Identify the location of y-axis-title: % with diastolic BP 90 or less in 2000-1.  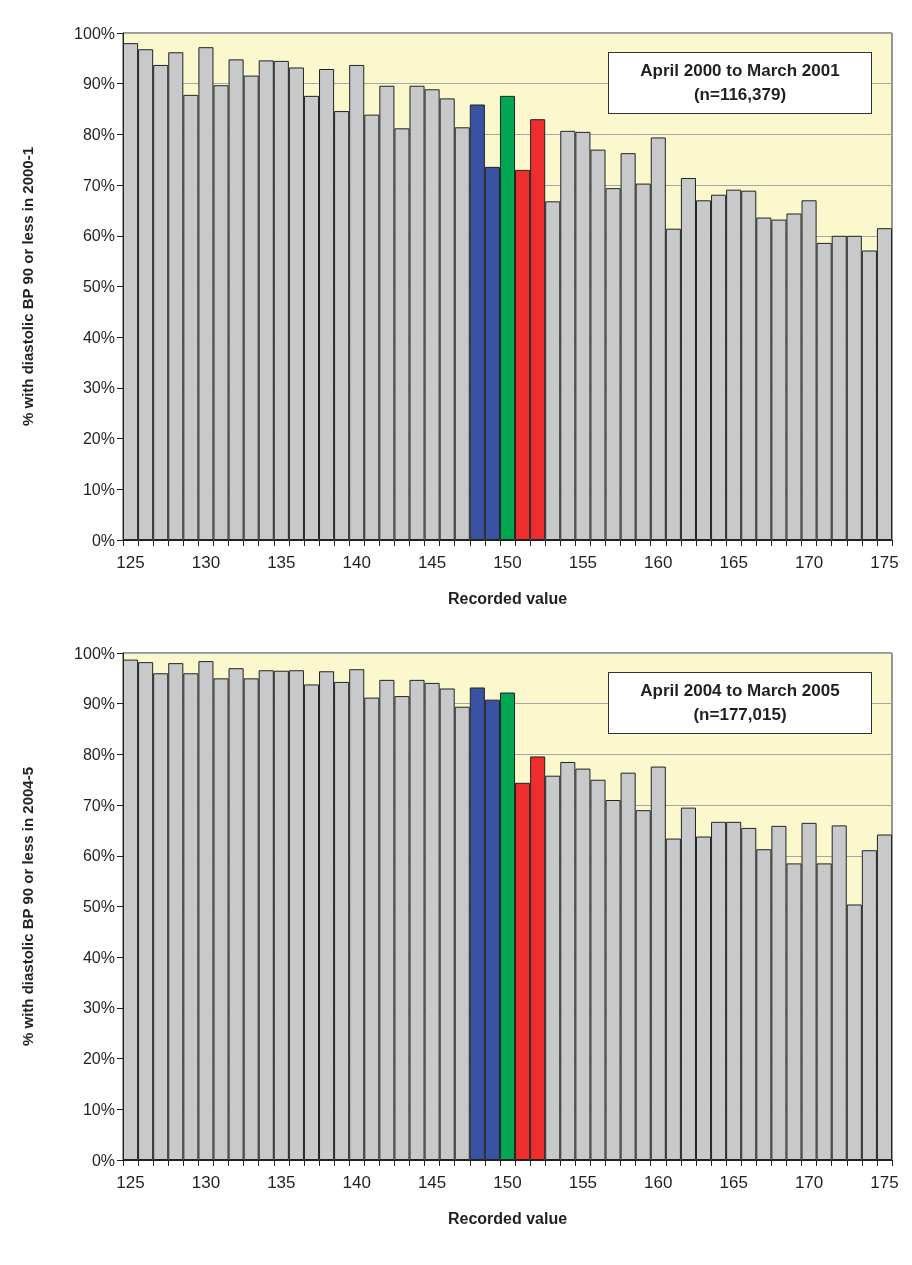
(27, 286).